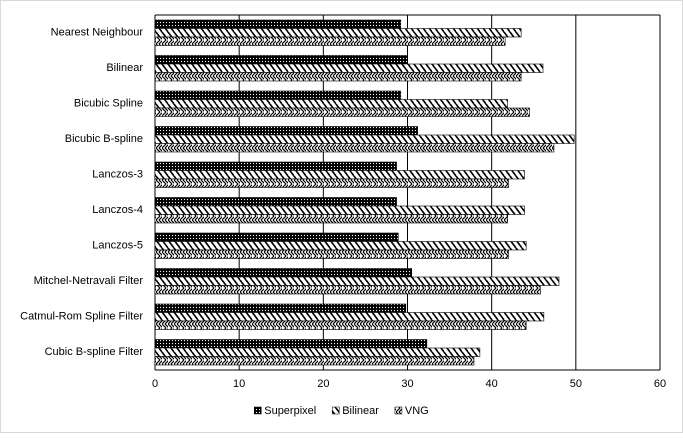 Image resolution: width=683 pixels, height=438 pixels. Describe the element at coordinates (660, 384) in the screenshot. I see `x-tick-label: 60` at that location.